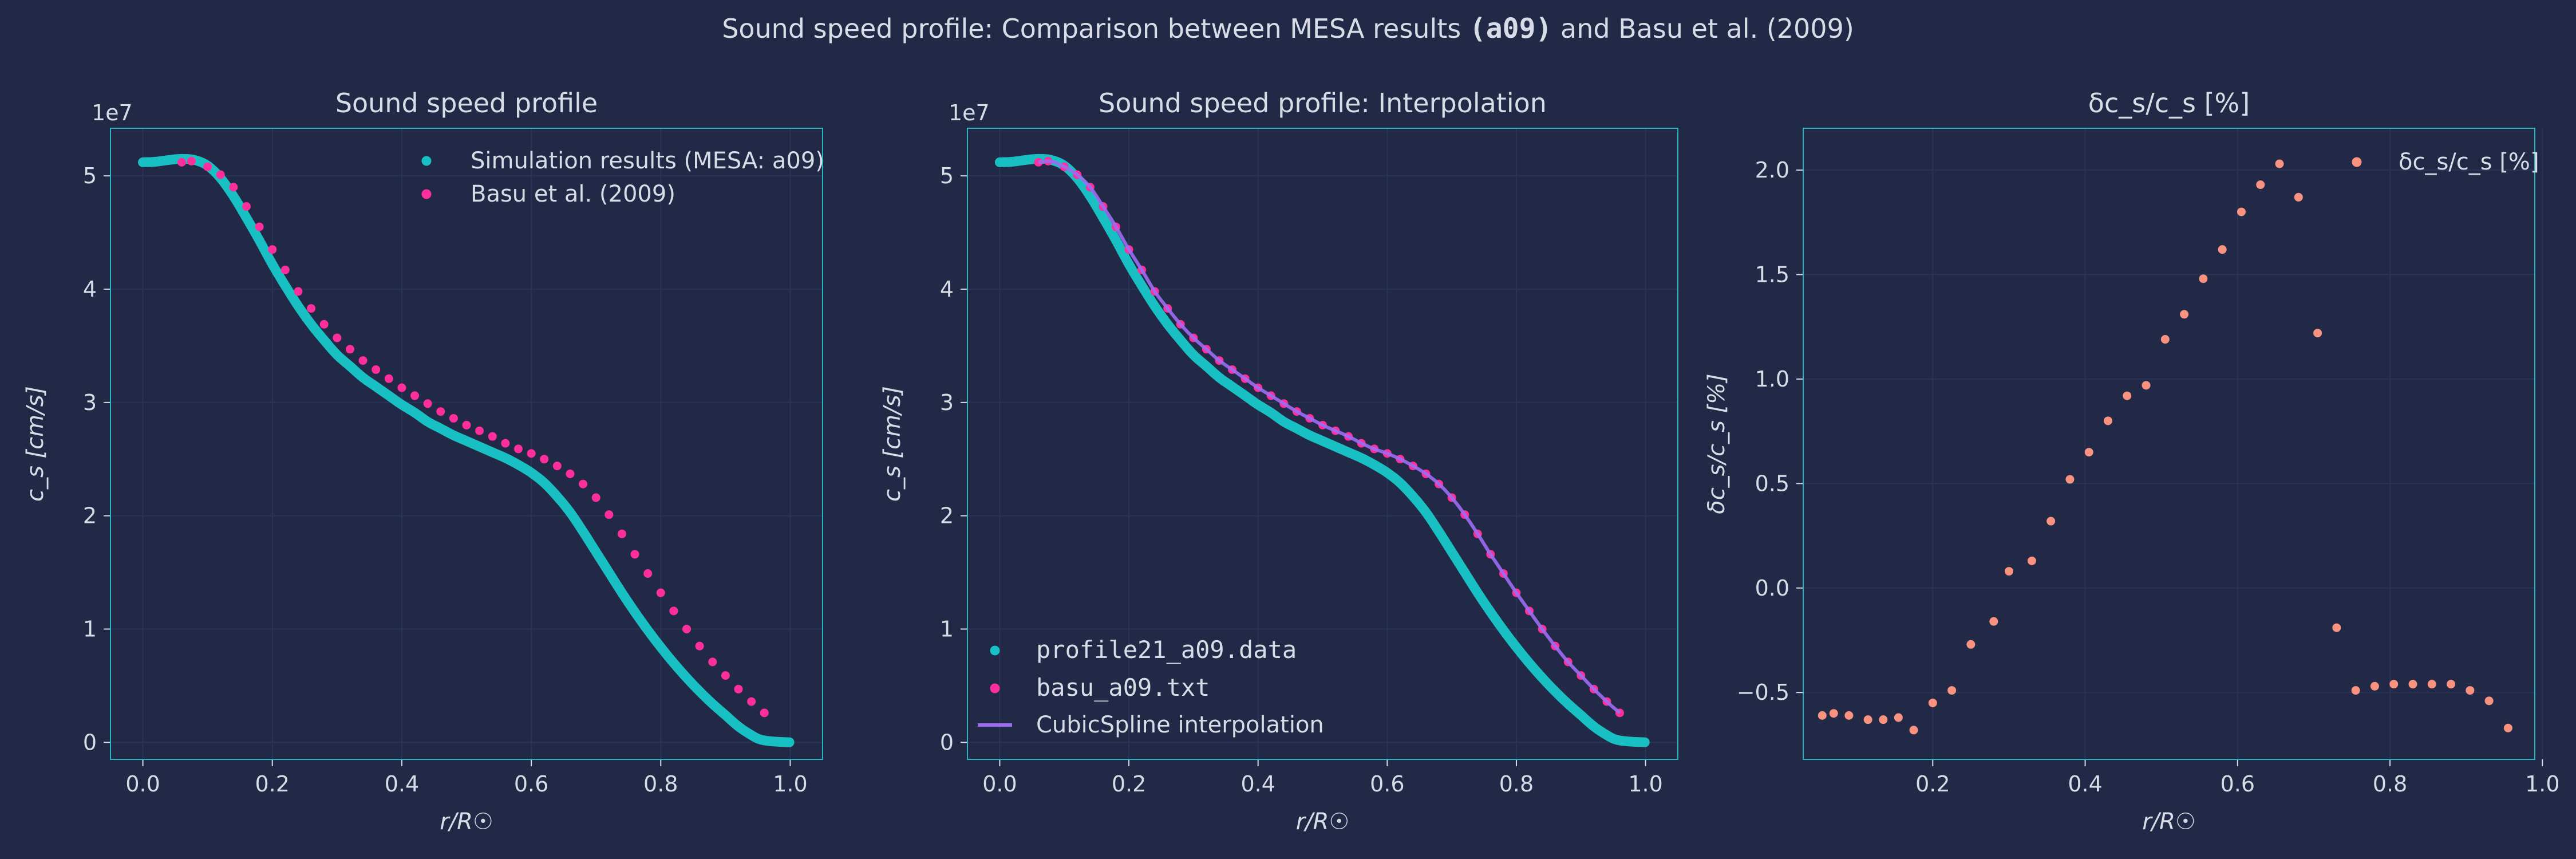 The height and width of the screenshot is (859, 2576). Describe the element at coordinates (947, 628) in the screenshot. I see `y-tick-label: 1` at that location.